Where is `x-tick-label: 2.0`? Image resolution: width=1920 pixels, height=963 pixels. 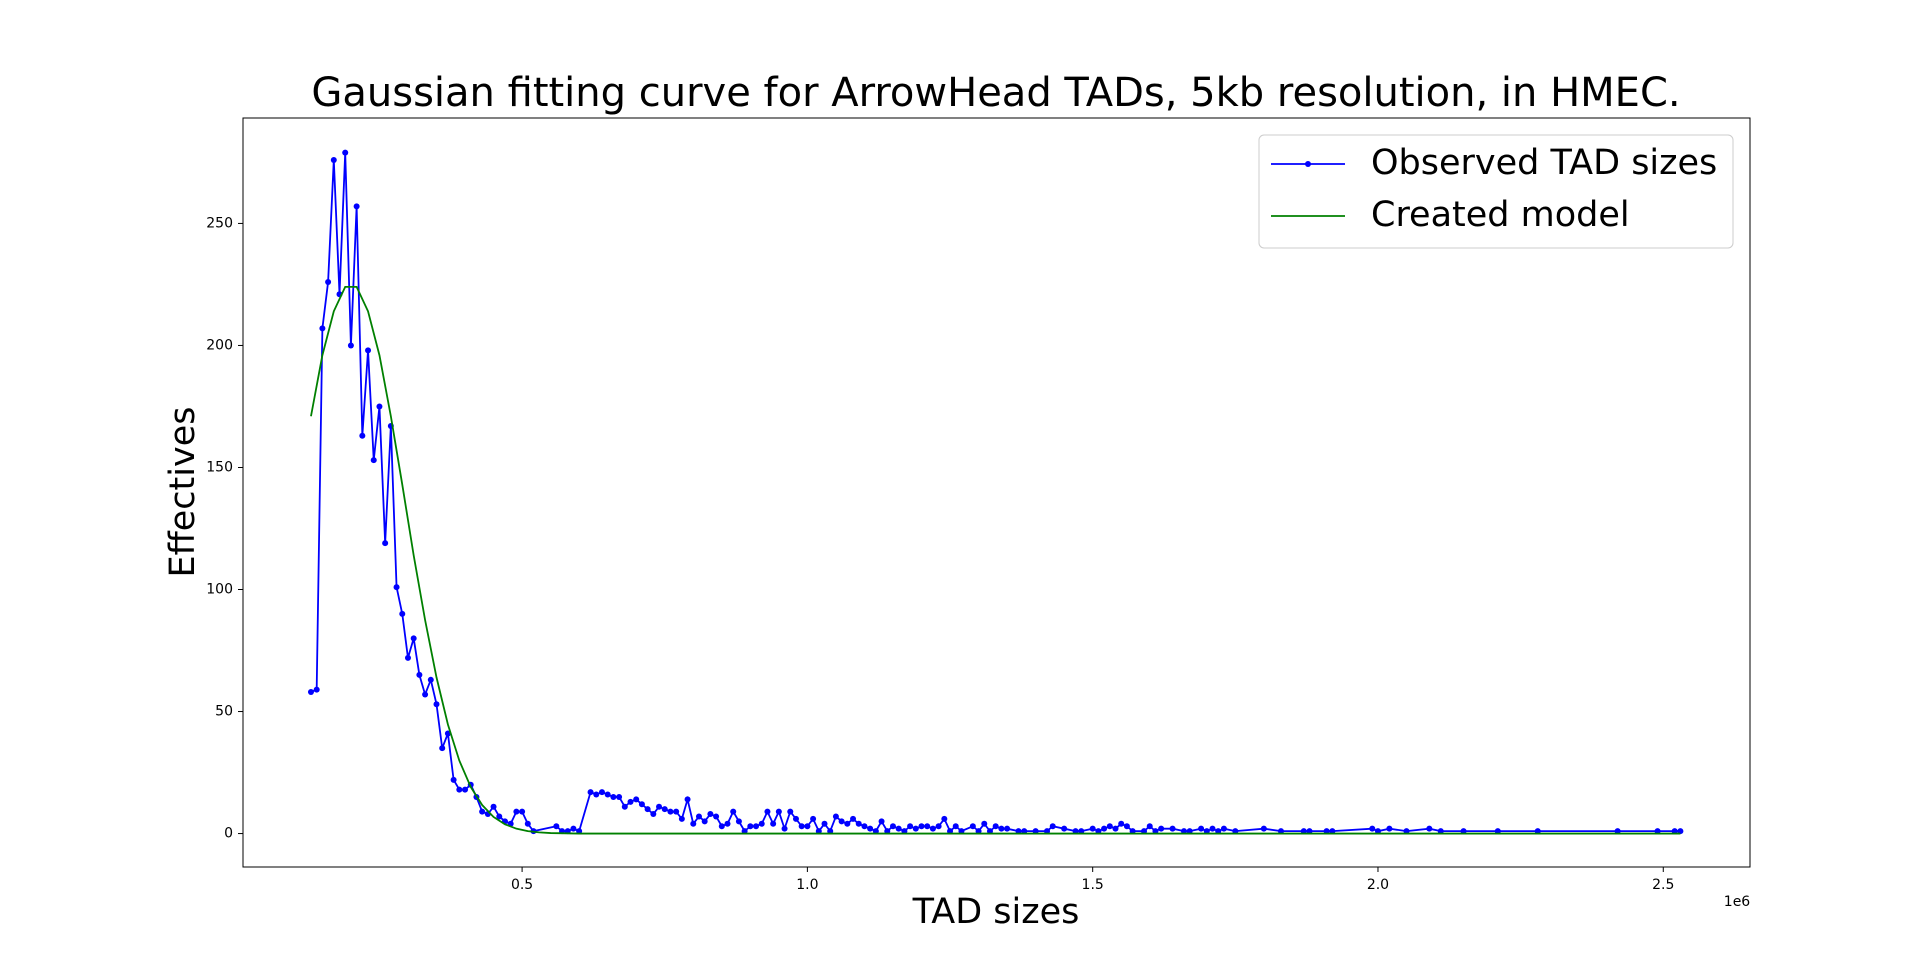
x-tick-label: 2.0 is located at coordinates (1378, 885).